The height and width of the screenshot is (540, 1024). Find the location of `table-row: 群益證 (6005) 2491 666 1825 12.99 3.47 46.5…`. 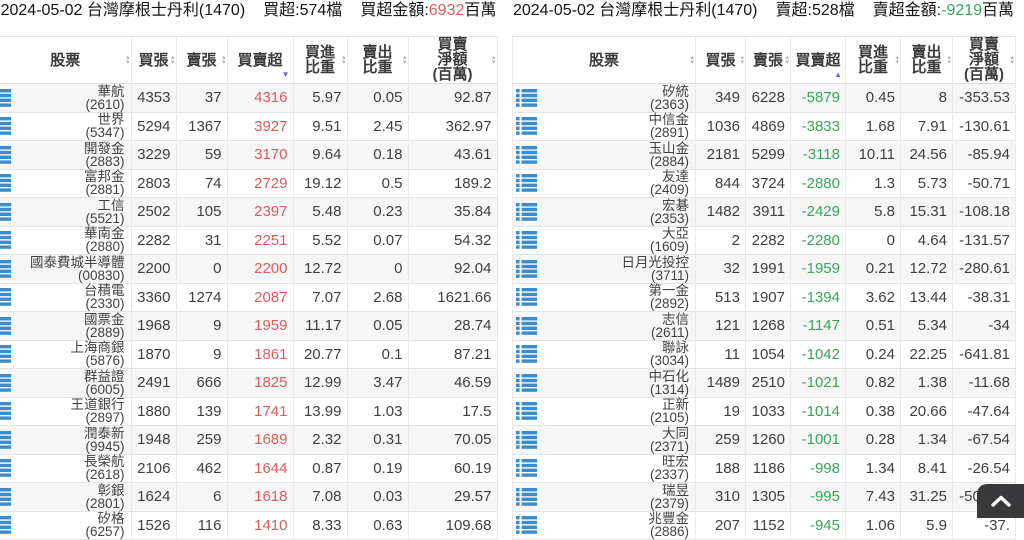

table-row: 群益證 (6005) 2491 666 1825 12.99 3.47 46.5… is located at coordinates (248, 383).